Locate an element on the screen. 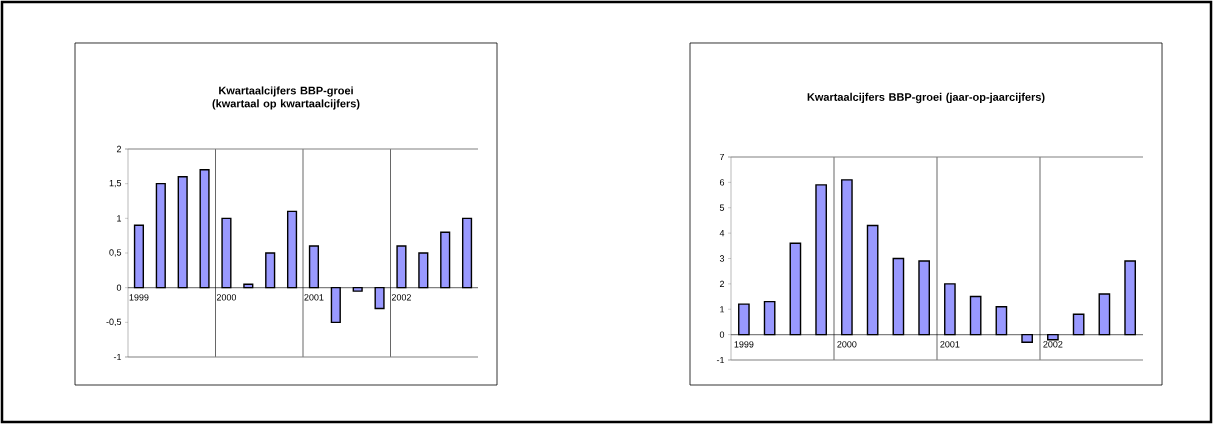 The image size is (1213, 424). y-tick-label: -0,5 is located at coordinates (114, 322).